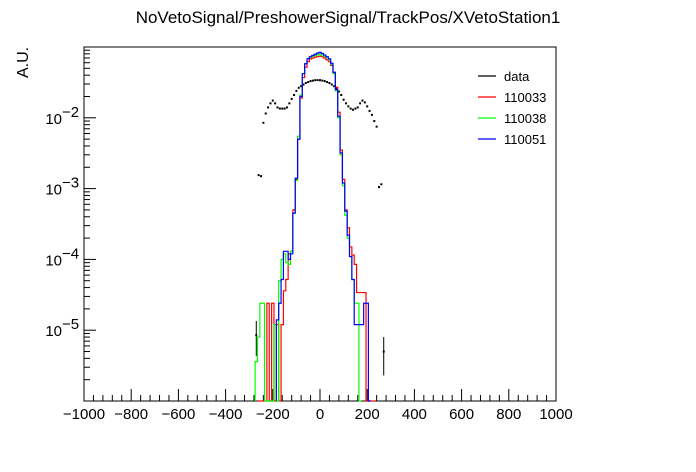 Image resolution: width=696 pixels, height=472 pixels. What do you see at coordinates (70, 183) in the screenshot?
I see `y-tick-exponent: −3` at bounding box center [70, 183].